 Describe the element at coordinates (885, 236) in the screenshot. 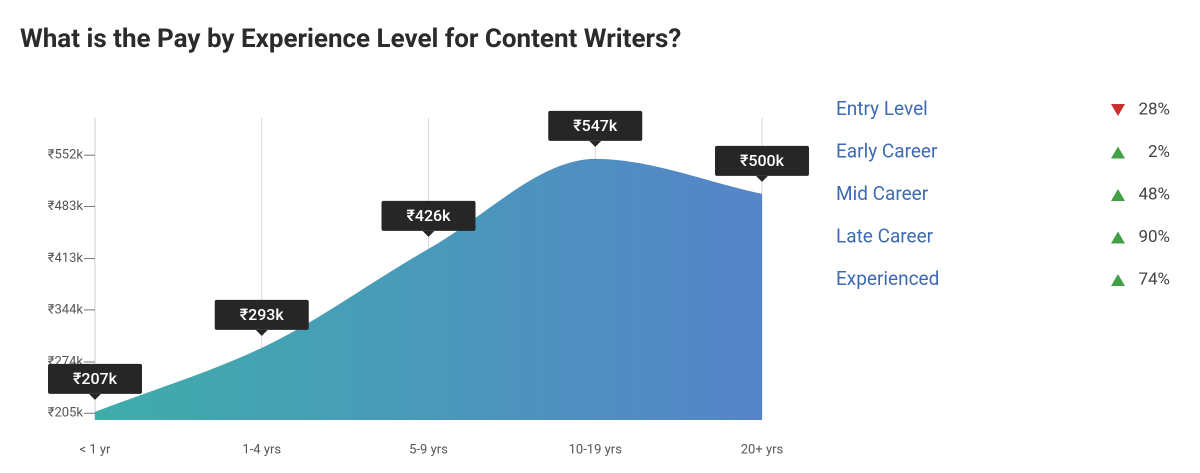

I see `legend-label: Late Career` at that location.